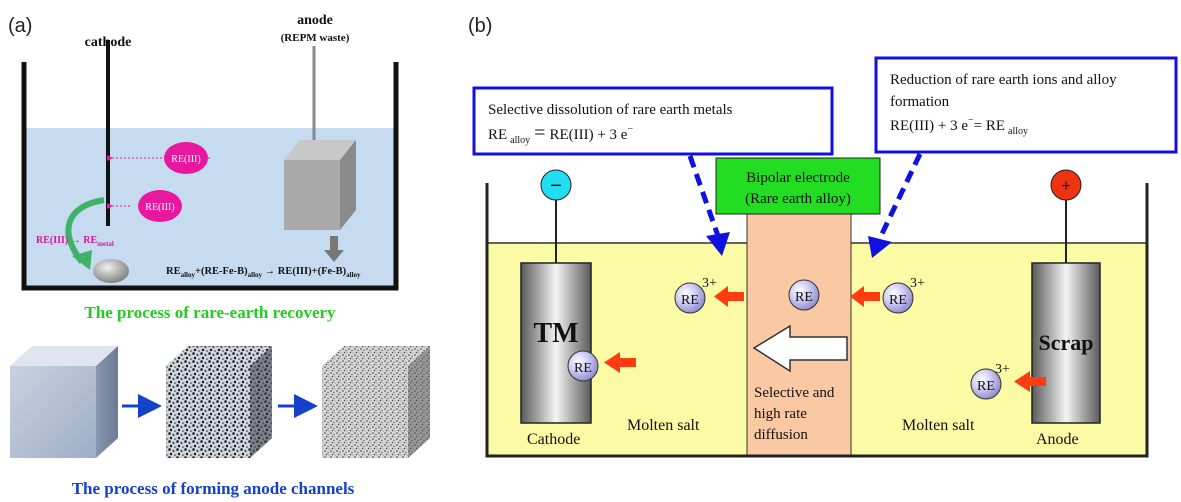 The image size is (1181, 502). I want to click on re-ion-left: RE 3+, so click(695, 295).